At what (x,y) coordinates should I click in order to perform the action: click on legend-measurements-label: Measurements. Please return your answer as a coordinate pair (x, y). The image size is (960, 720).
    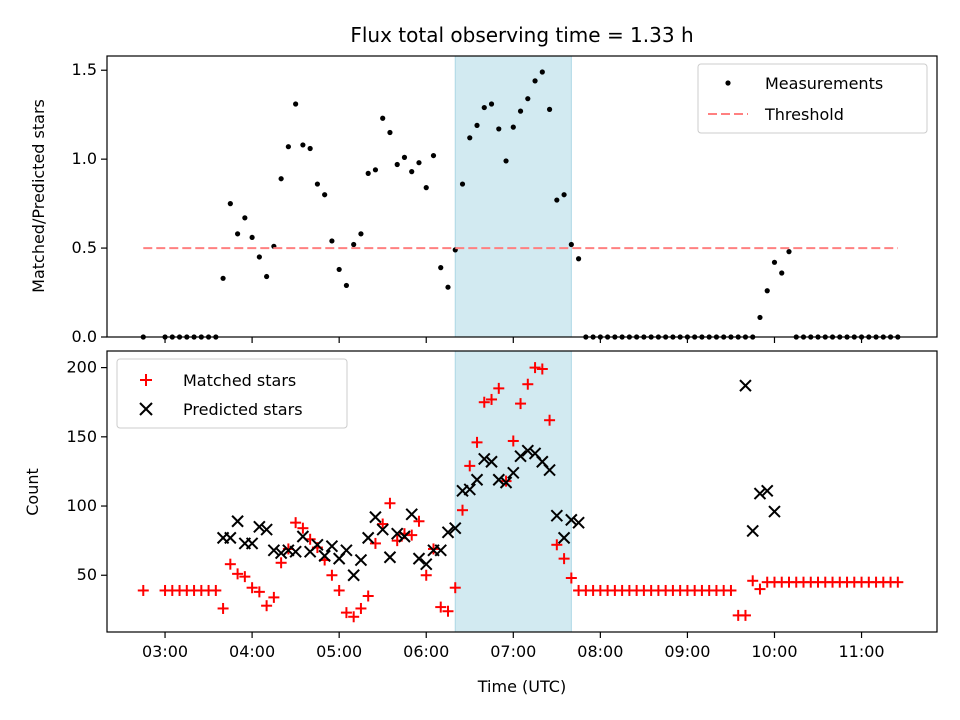
    Looking at the image, I should click on (824, 83).